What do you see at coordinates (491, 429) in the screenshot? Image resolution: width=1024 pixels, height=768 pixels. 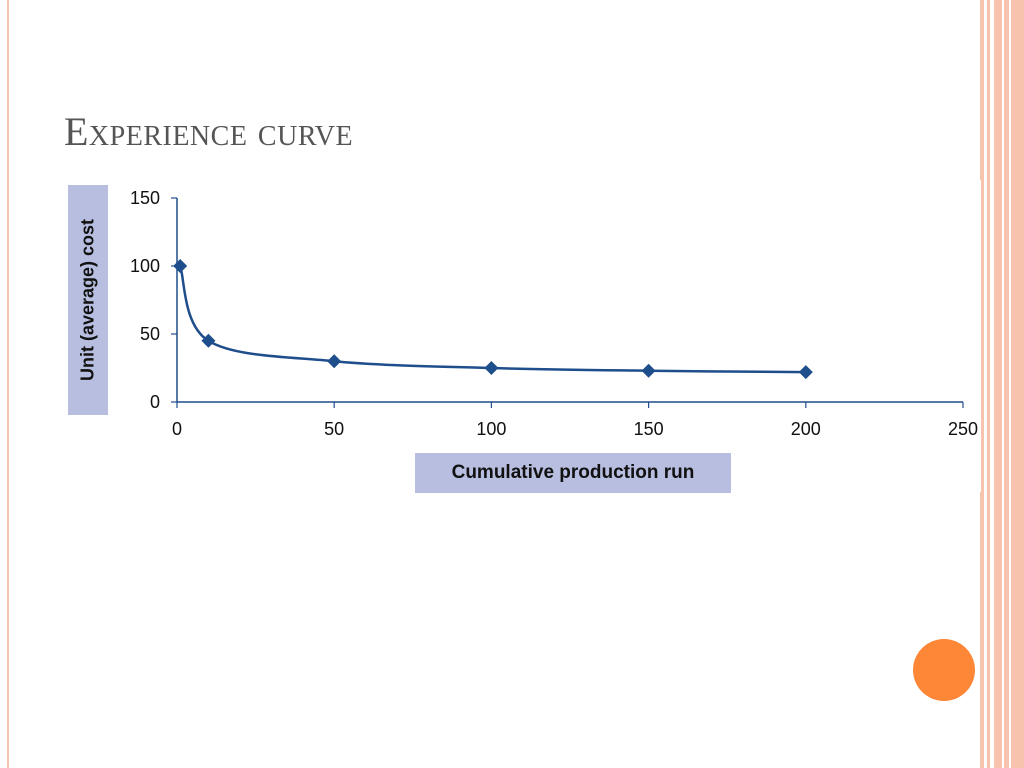 I see `x-tick-label: 100` at bounding box center [491, 429].